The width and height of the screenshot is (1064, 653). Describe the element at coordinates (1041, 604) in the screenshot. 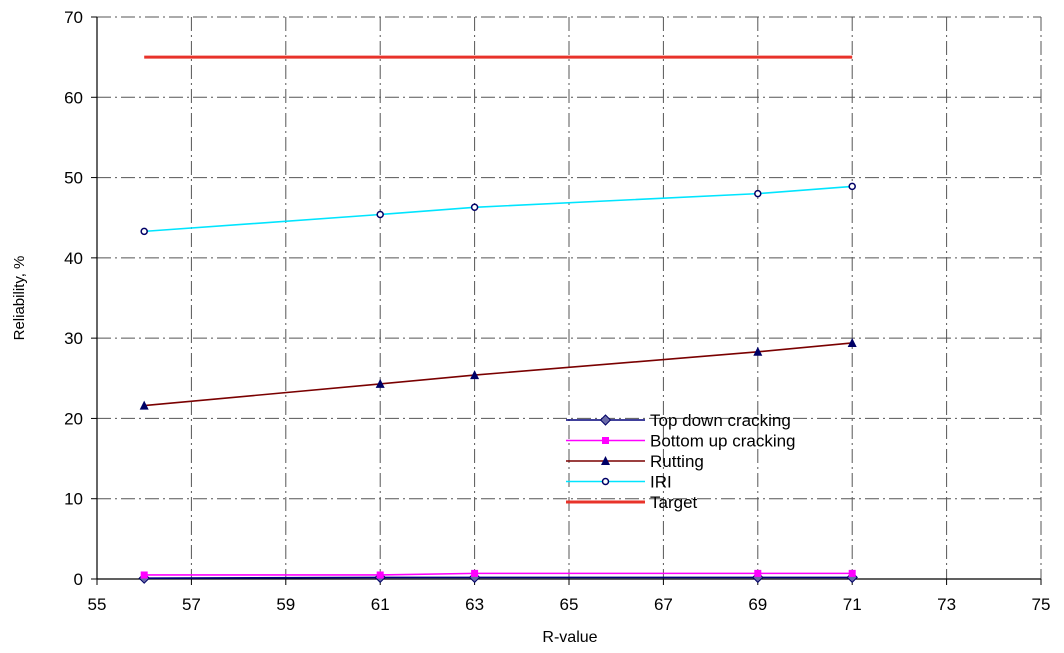

I see `x-tick-label: 75` at that location.